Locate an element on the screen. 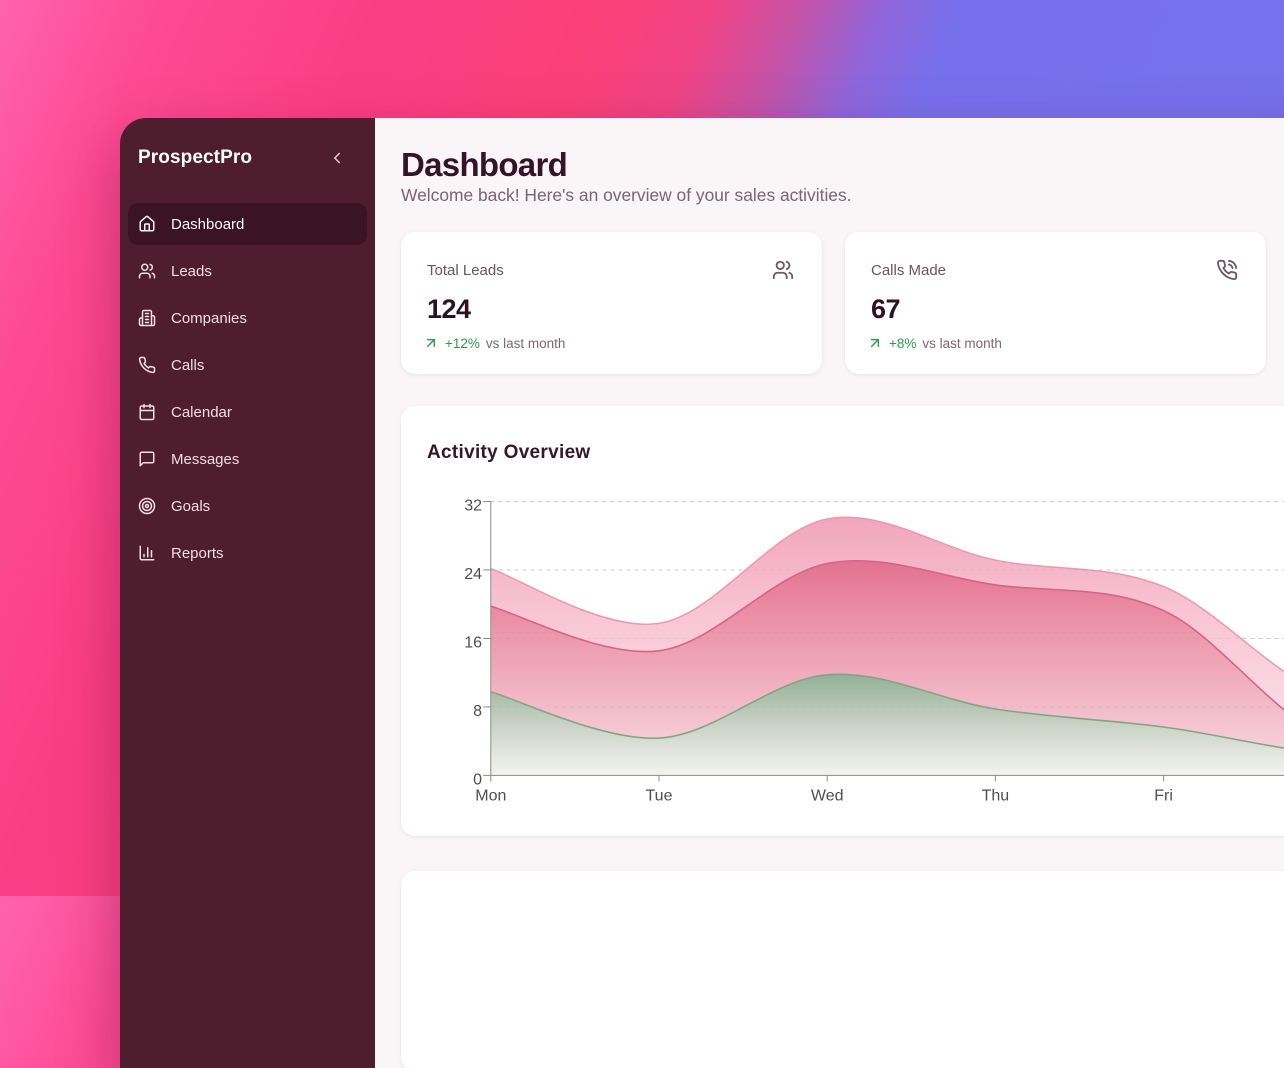 The image size is (1284, 1068). svg-text: Tue is located at coordinates (659, 796).